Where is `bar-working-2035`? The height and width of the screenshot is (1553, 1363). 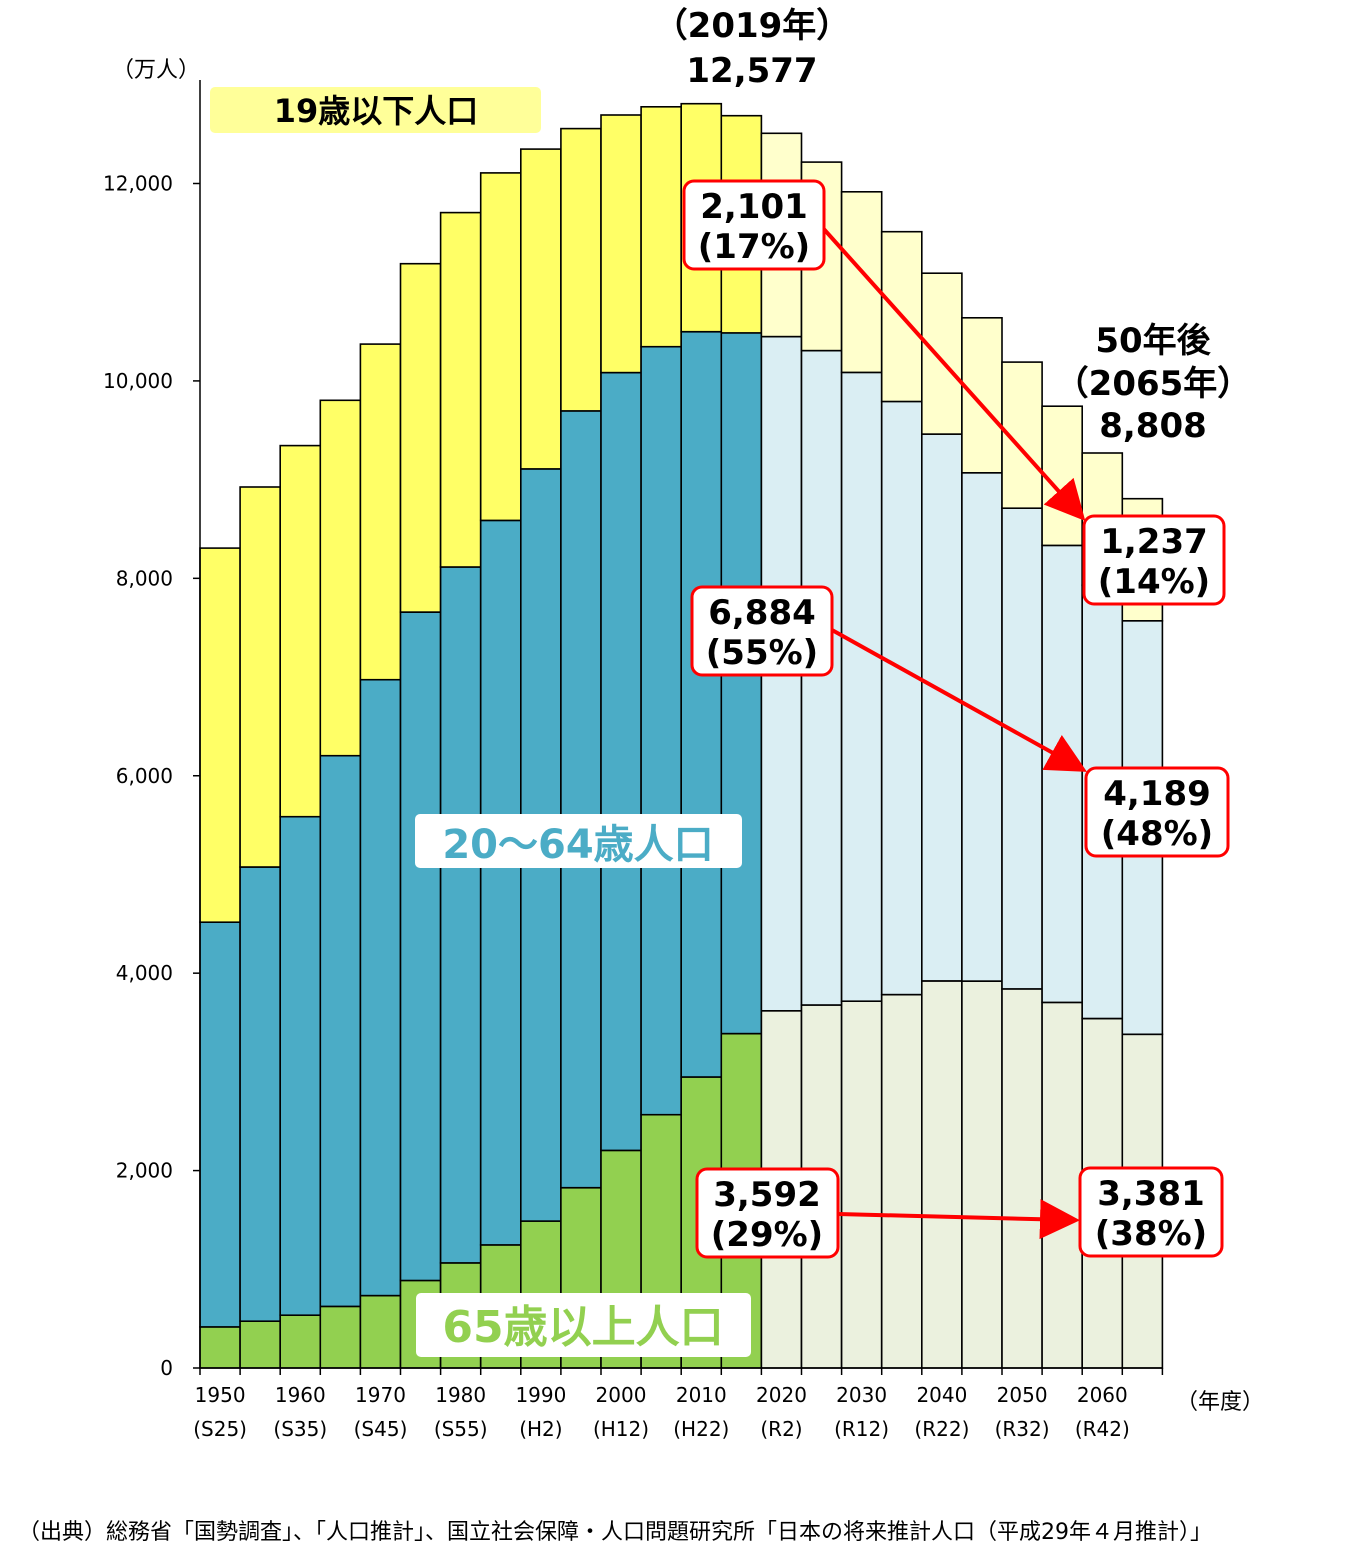
bar-working-2035 is located at coordinates (901, 698).